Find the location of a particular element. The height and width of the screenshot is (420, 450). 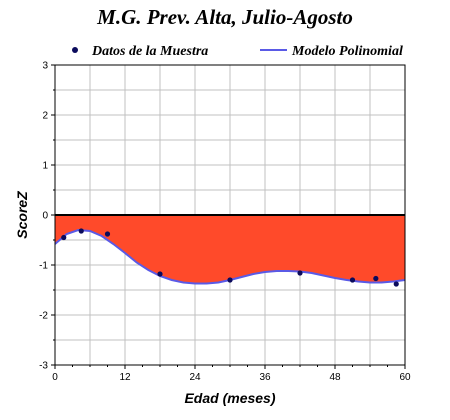

x-tick-label: 0 is located at coordinates (55, 377).